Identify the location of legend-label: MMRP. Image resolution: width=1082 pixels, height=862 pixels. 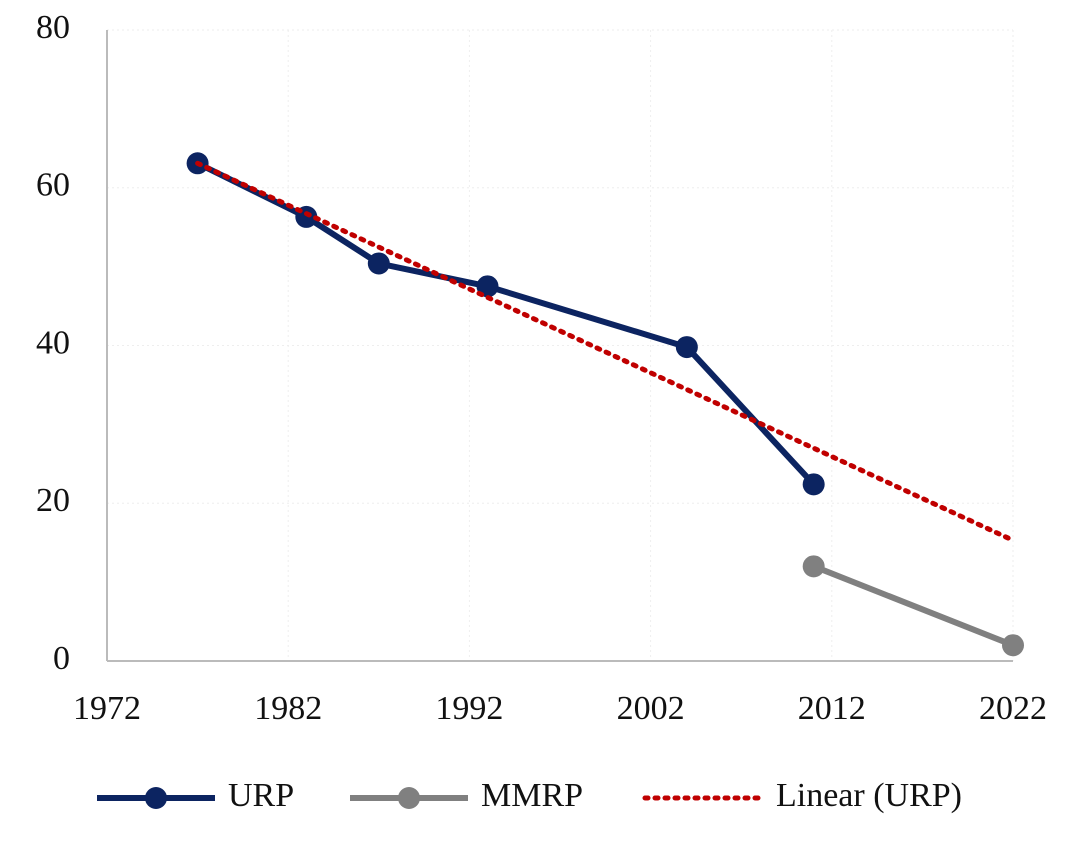
(532, 795).